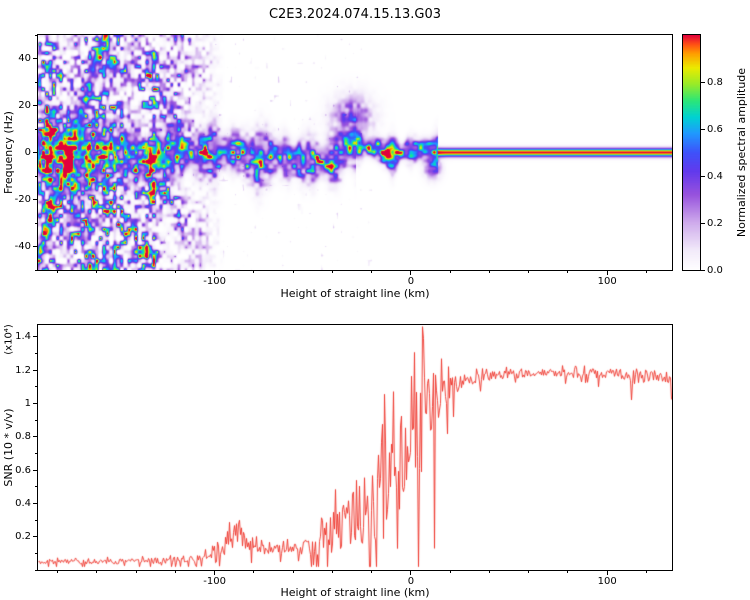 The height and width of the screenshot is (600, 750). Describe the element at coordinates (23, 537) in the screenshot. I see `y-tick-label: 0.2` at that location.